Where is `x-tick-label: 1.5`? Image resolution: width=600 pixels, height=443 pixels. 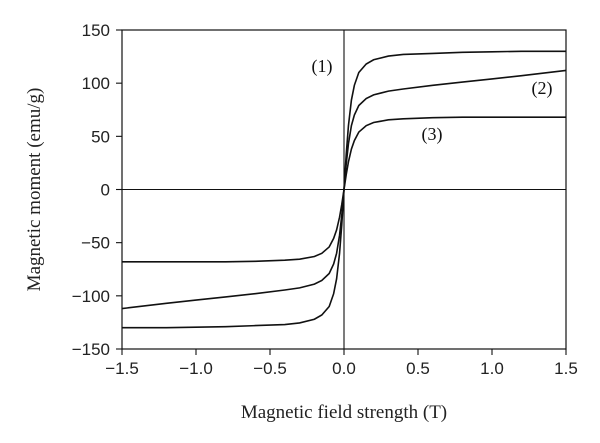 x-tick-label: 1.5 is located at coordinates (566, 368).